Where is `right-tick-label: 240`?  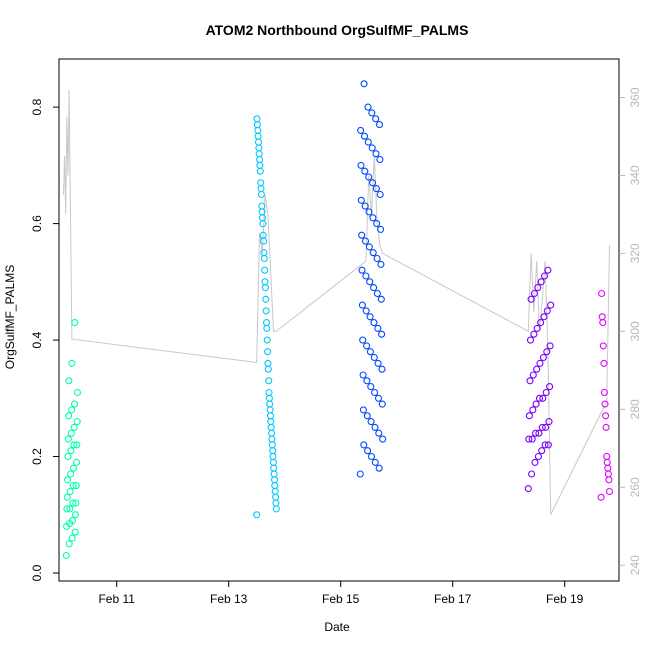 right-tick-label: 240 is located at coordinates (635, 565).